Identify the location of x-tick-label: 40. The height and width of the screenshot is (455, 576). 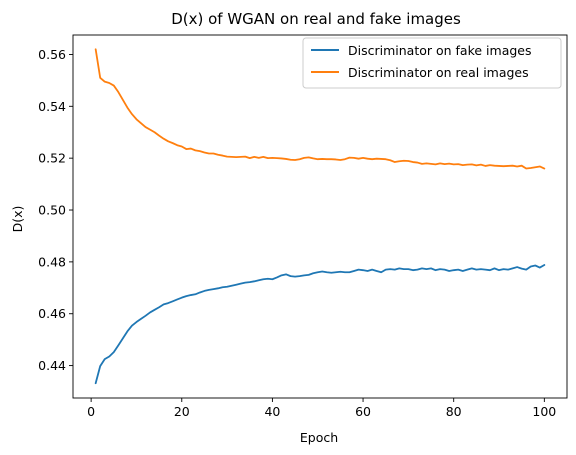
(272, 411).